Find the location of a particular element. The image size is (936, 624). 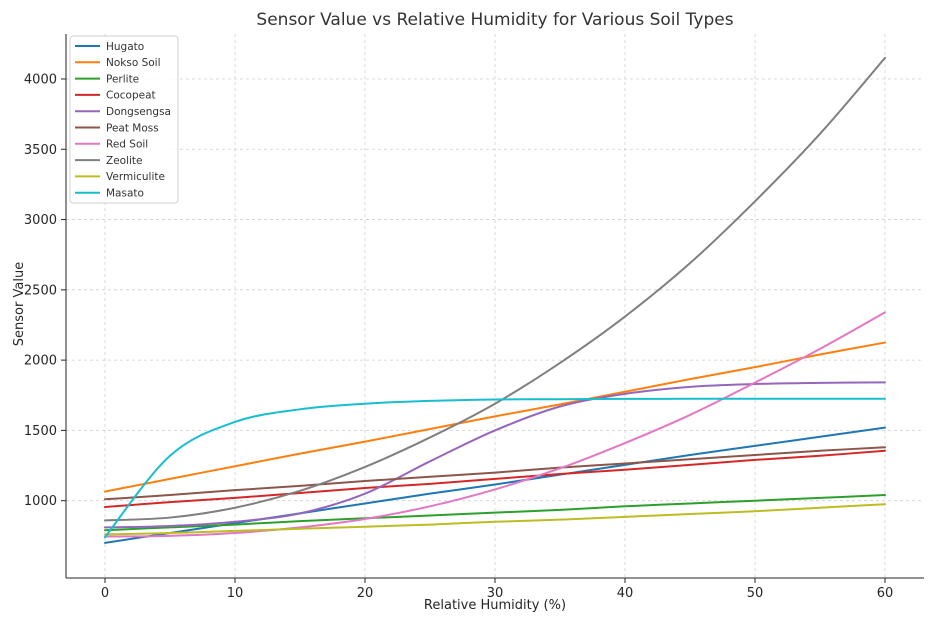

y-tick-label: 1000 is located at coordinates (40, 501).